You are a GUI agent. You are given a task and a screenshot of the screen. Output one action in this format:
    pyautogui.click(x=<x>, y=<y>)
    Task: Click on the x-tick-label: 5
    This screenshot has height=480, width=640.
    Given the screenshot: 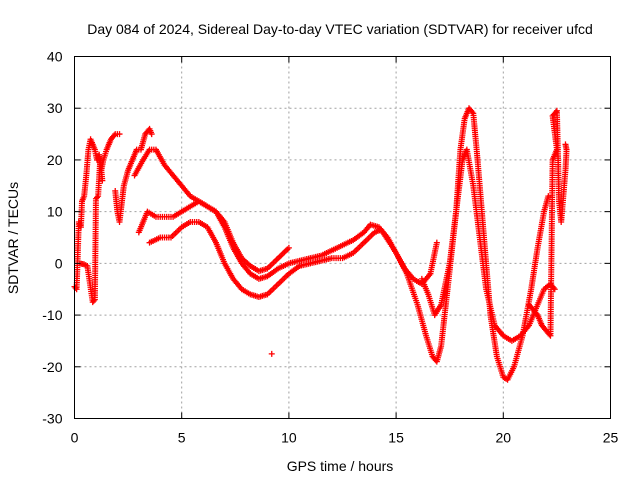 What is the action you would take?
    pyautogui.click(x=182, y=438)
    